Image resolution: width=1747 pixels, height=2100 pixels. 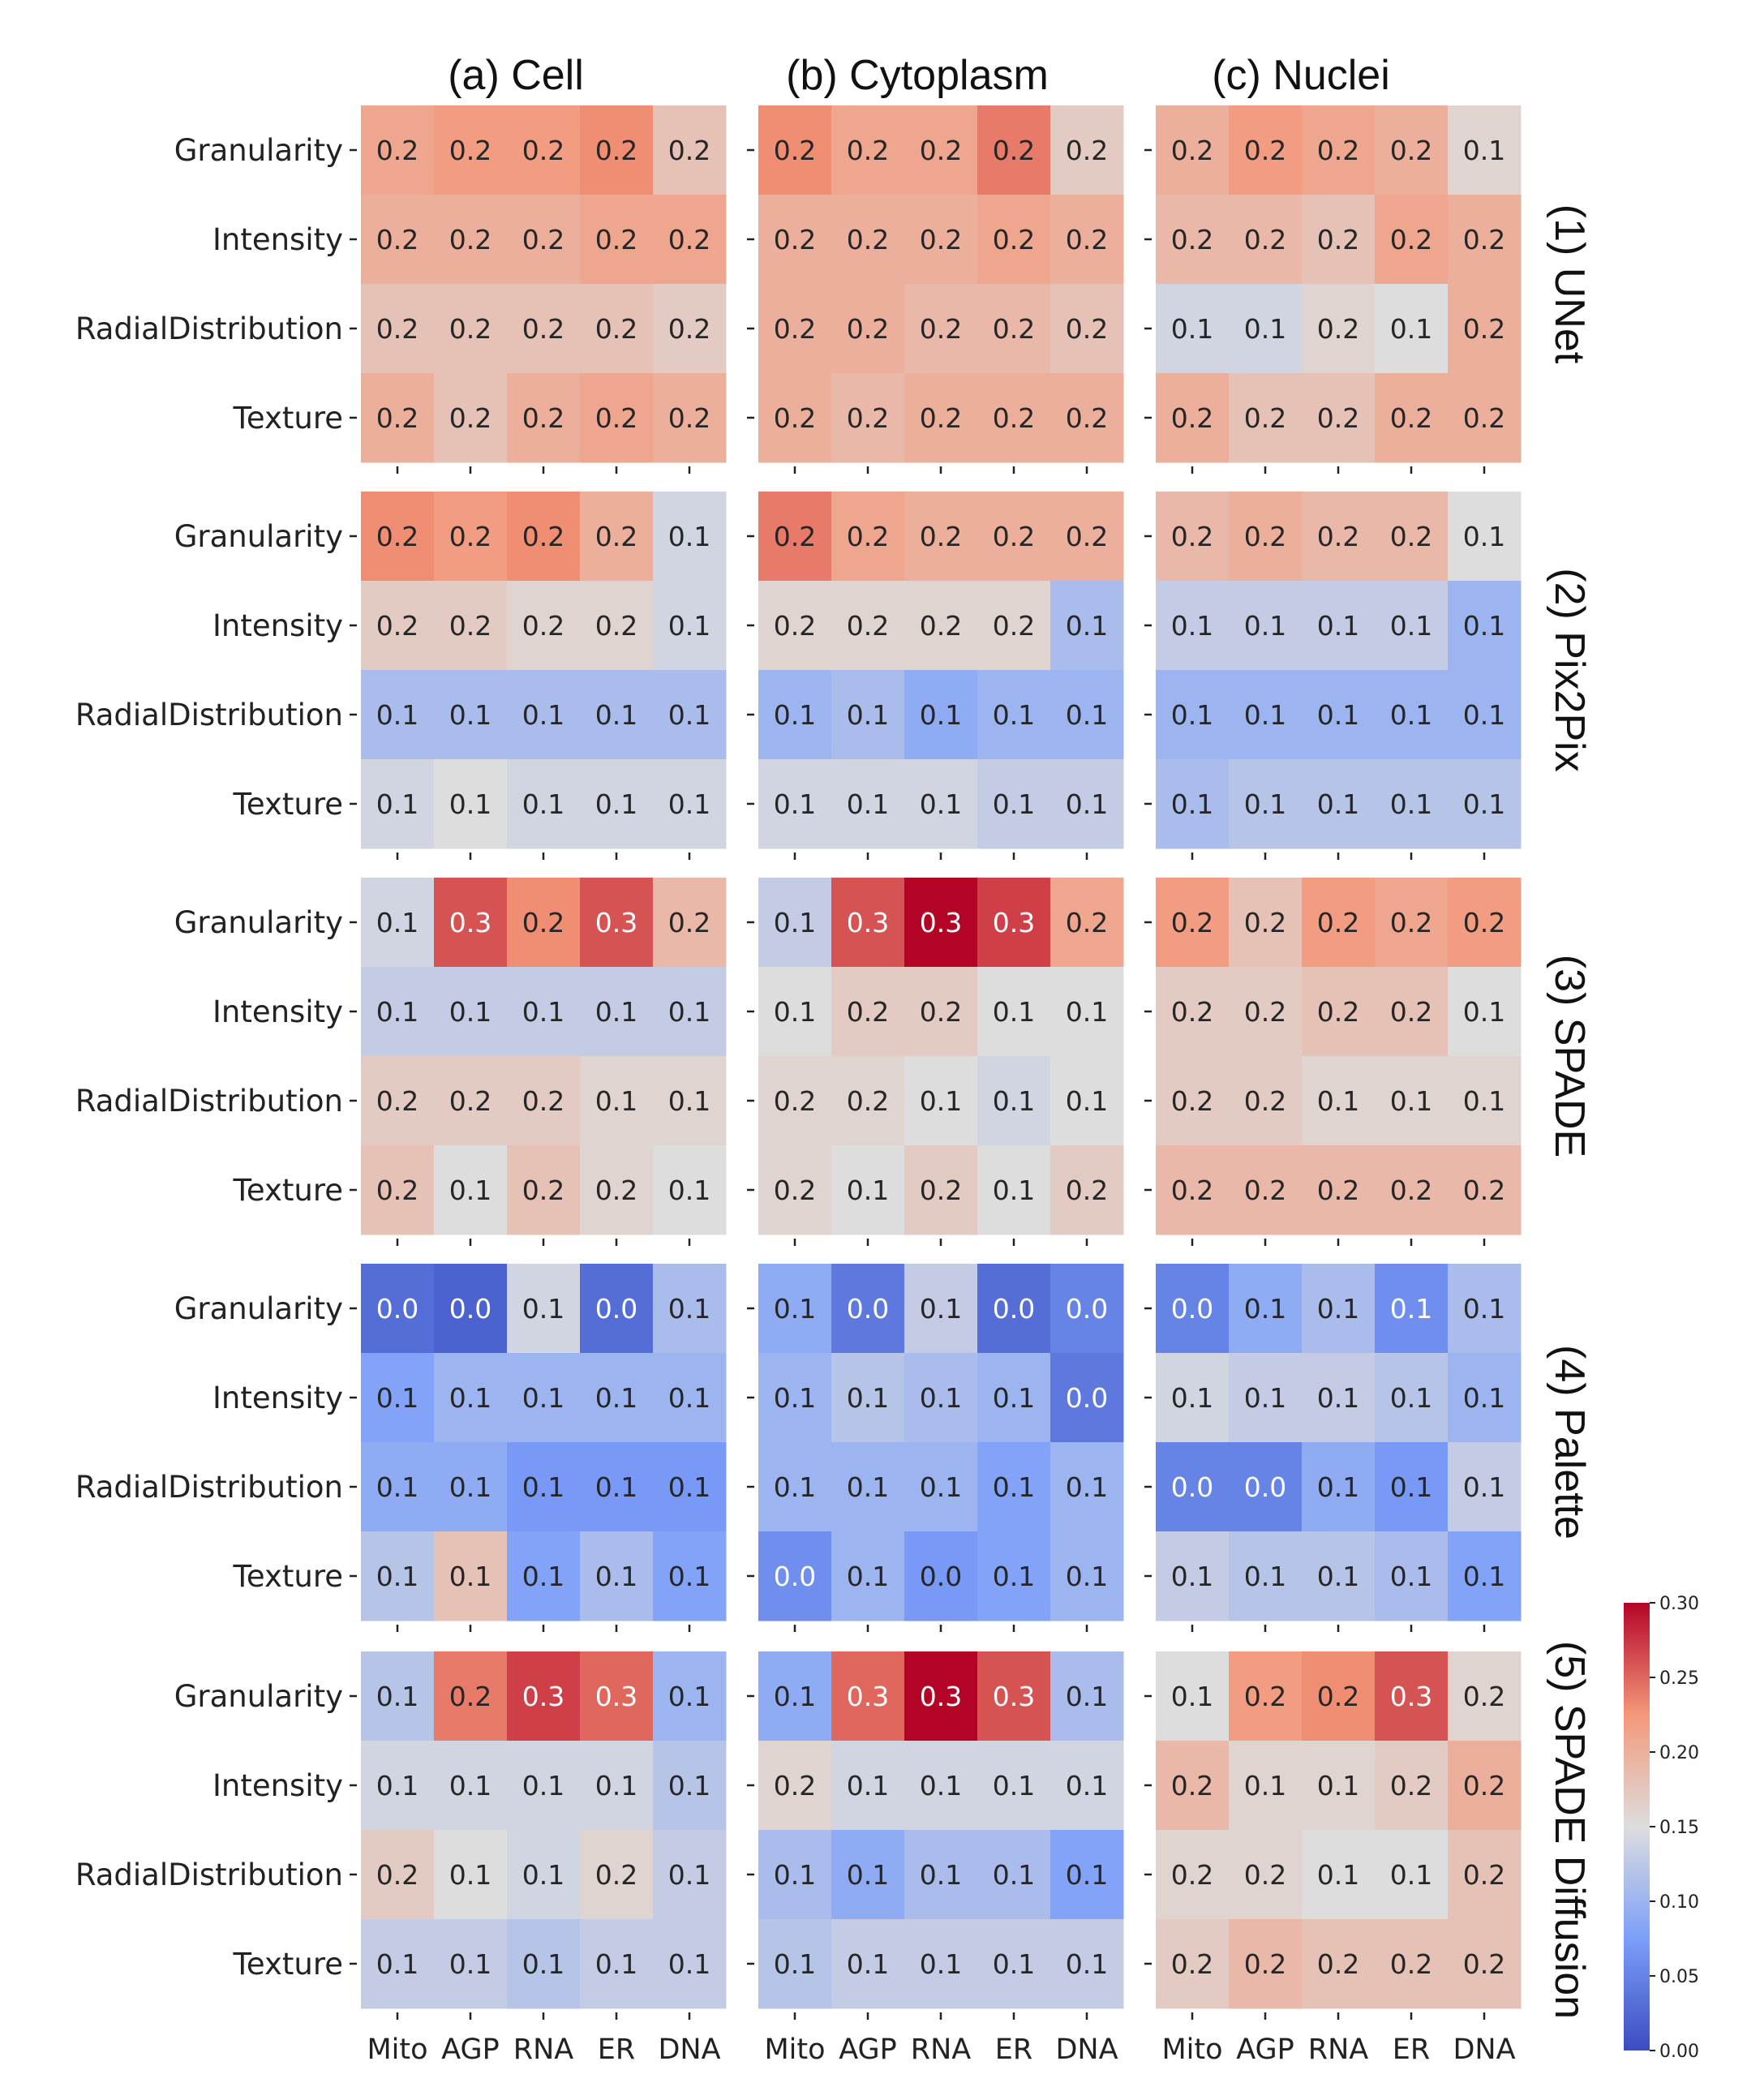 What do you see at coordinates (397, 2049) in the screenshot?
I see `x-label-mito: Mito` at bounding box center [397, 2049].